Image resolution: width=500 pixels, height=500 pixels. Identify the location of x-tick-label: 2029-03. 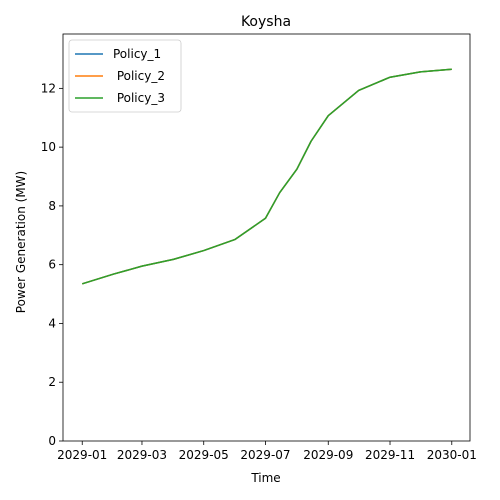
(142, 455).